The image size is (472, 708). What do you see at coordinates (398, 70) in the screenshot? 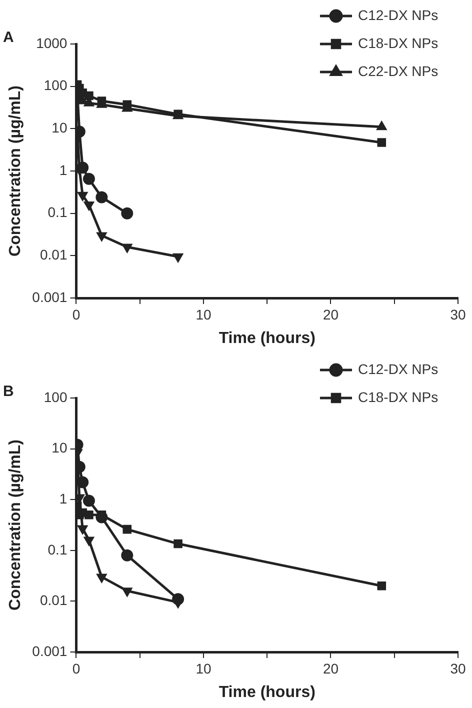
I see `legend-label: C22-DX NPs` at bounding box center [398, 70].